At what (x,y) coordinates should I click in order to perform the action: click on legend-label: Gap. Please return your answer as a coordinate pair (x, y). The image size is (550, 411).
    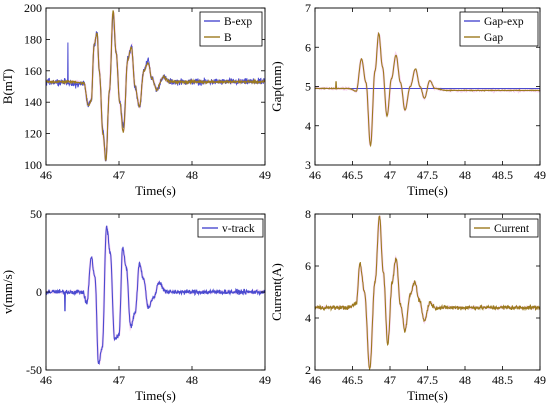
    Looking at the image, I should click on (493, 38).